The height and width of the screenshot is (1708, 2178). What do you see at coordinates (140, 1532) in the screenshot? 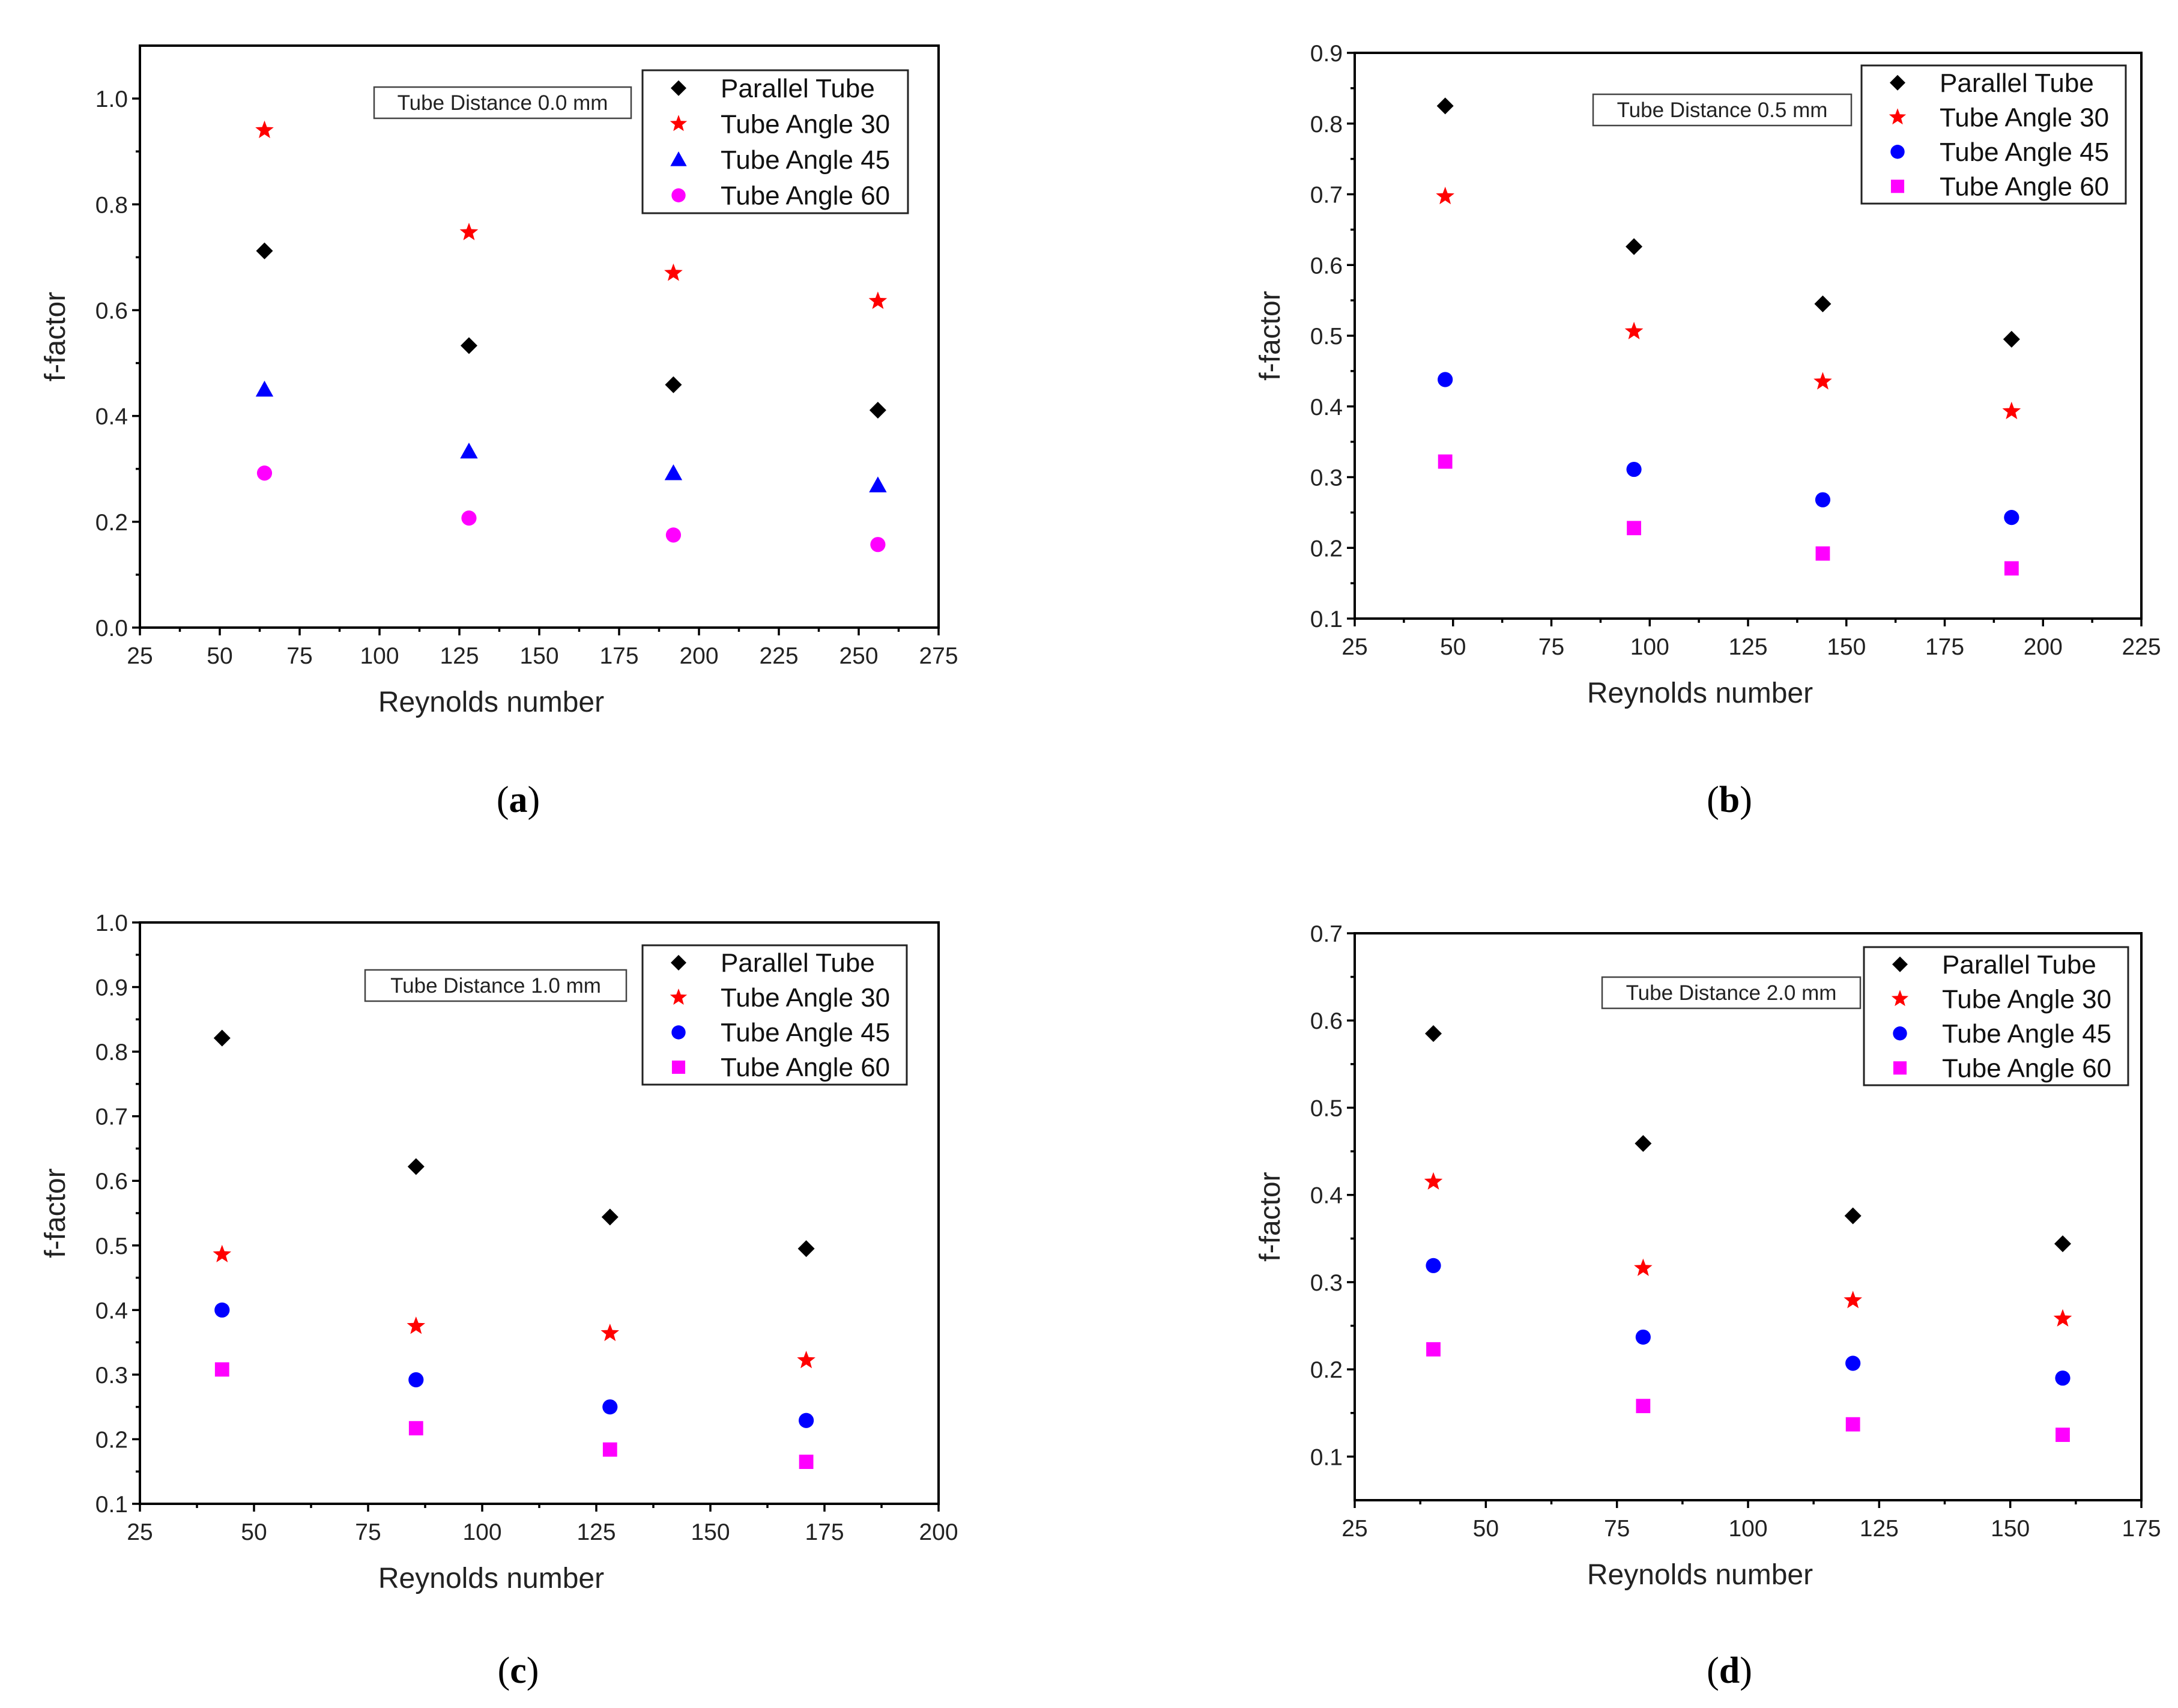
I see `chart-c-x-tick-label: 25` at bounding box center [140, 1532].